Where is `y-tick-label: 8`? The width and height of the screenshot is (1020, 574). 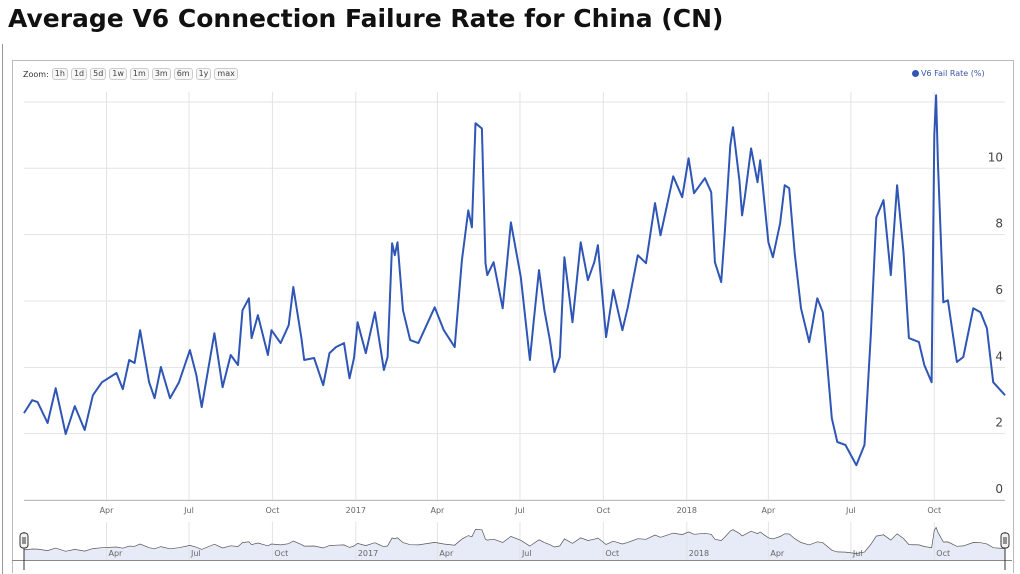
y-tick-label: 8 is located at coordinates (999, 224).